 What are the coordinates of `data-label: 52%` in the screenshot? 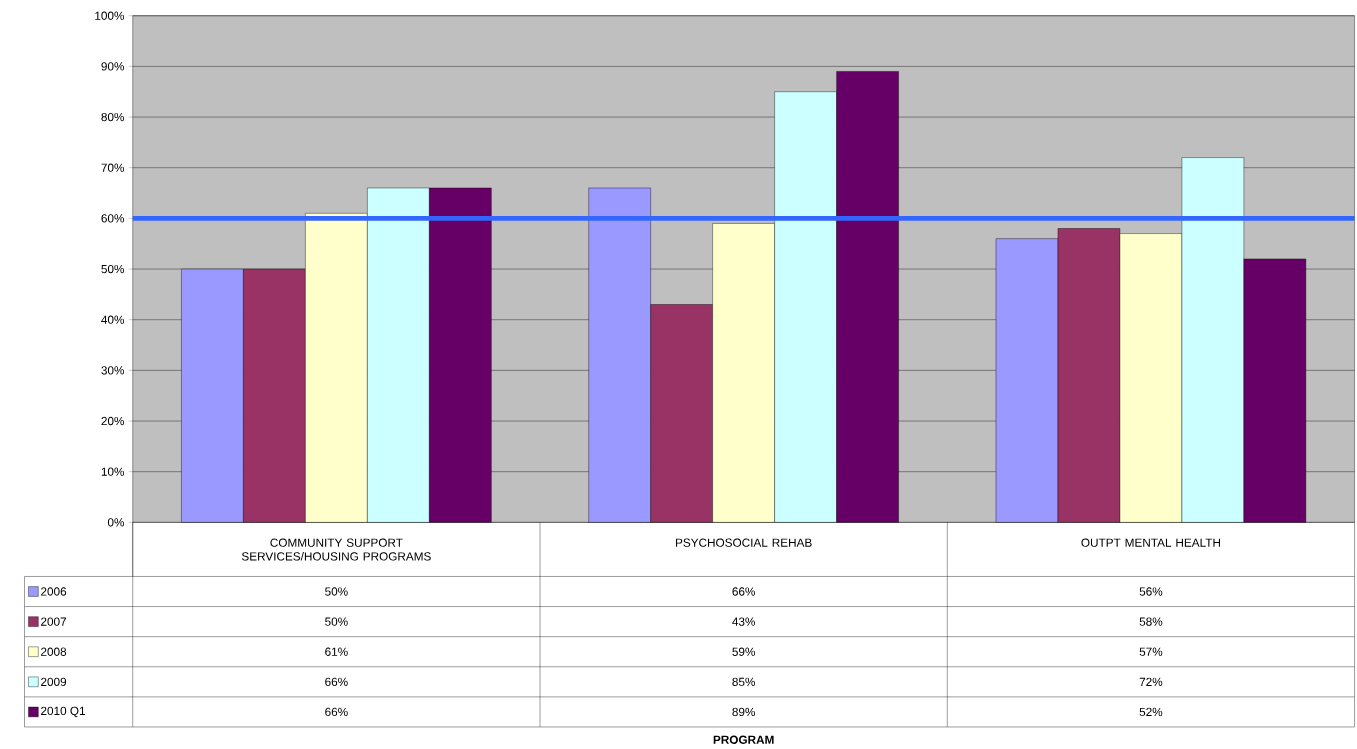 It's located at (1151, 712).